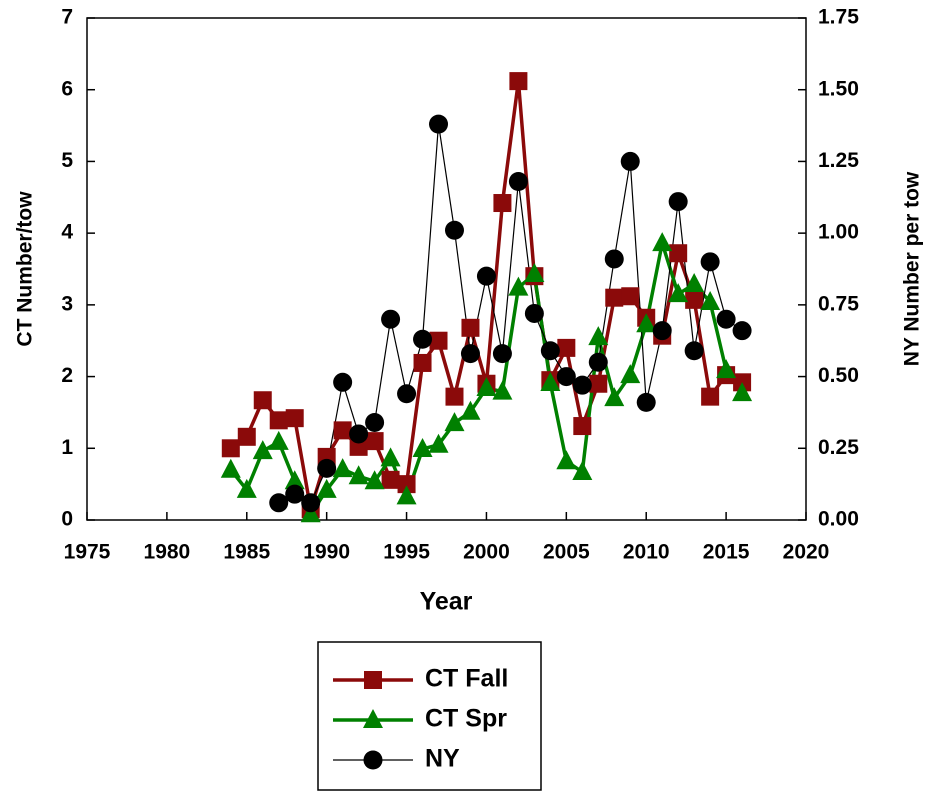  I want to click on x-tick-label: 2005, so click(566, 552).